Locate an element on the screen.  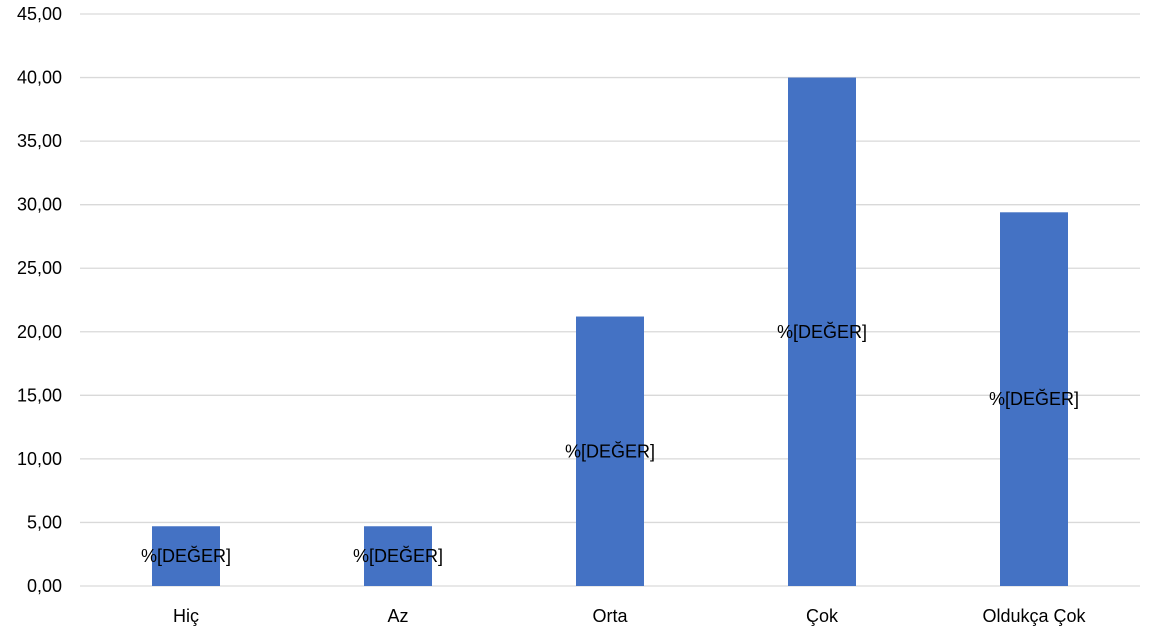
x-category-label: Çok is located at coordinates (822, 616).